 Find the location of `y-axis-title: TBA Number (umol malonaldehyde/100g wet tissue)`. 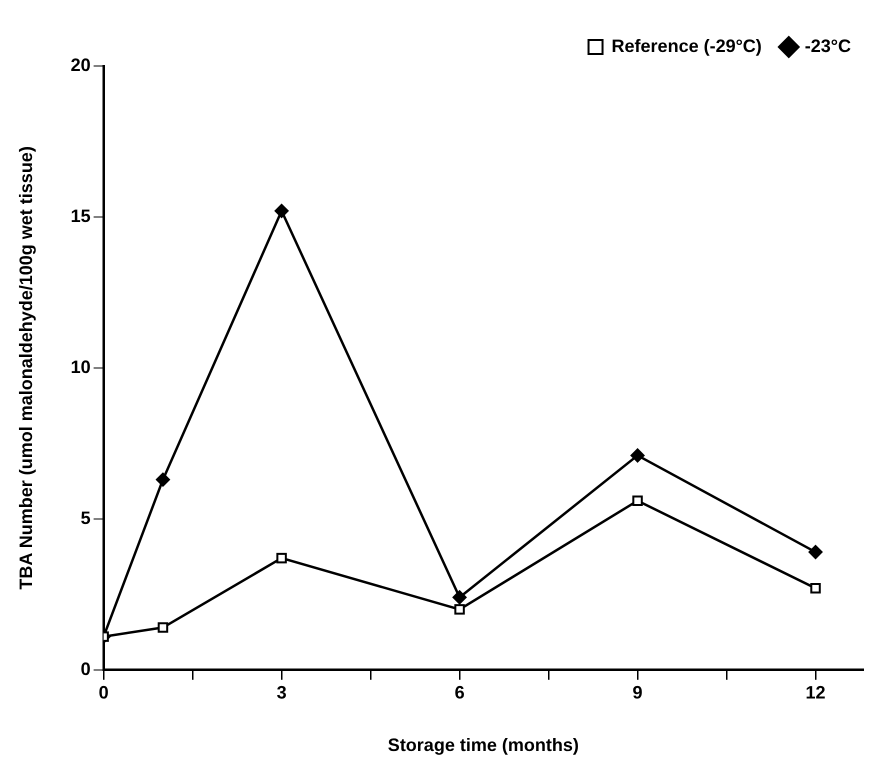

y-axis-title: TBA Number (umol malonaldehyde/100g wet tissue) is located at coordinates (26, 368).